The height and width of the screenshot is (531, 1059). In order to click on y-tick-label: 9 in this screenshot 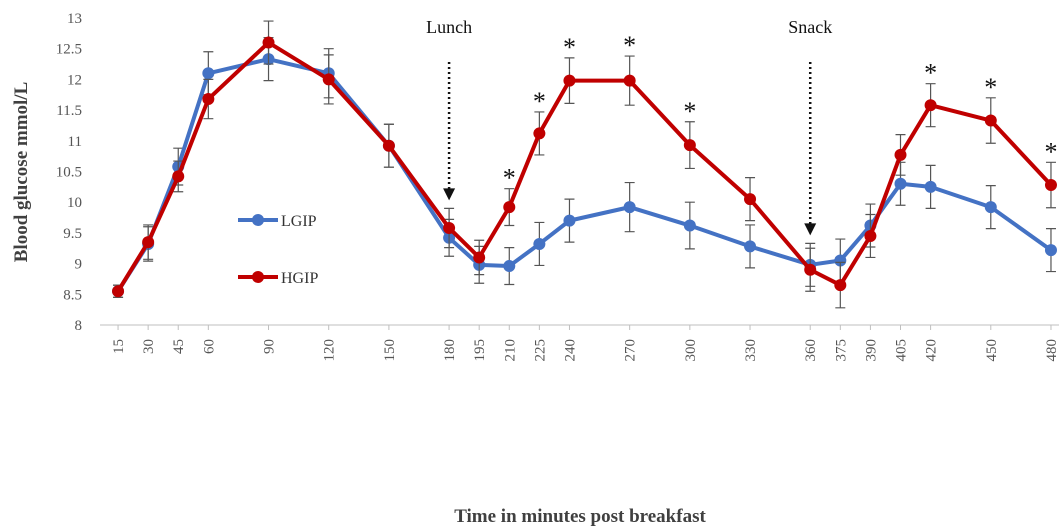, I will do `click(79, 265)`.